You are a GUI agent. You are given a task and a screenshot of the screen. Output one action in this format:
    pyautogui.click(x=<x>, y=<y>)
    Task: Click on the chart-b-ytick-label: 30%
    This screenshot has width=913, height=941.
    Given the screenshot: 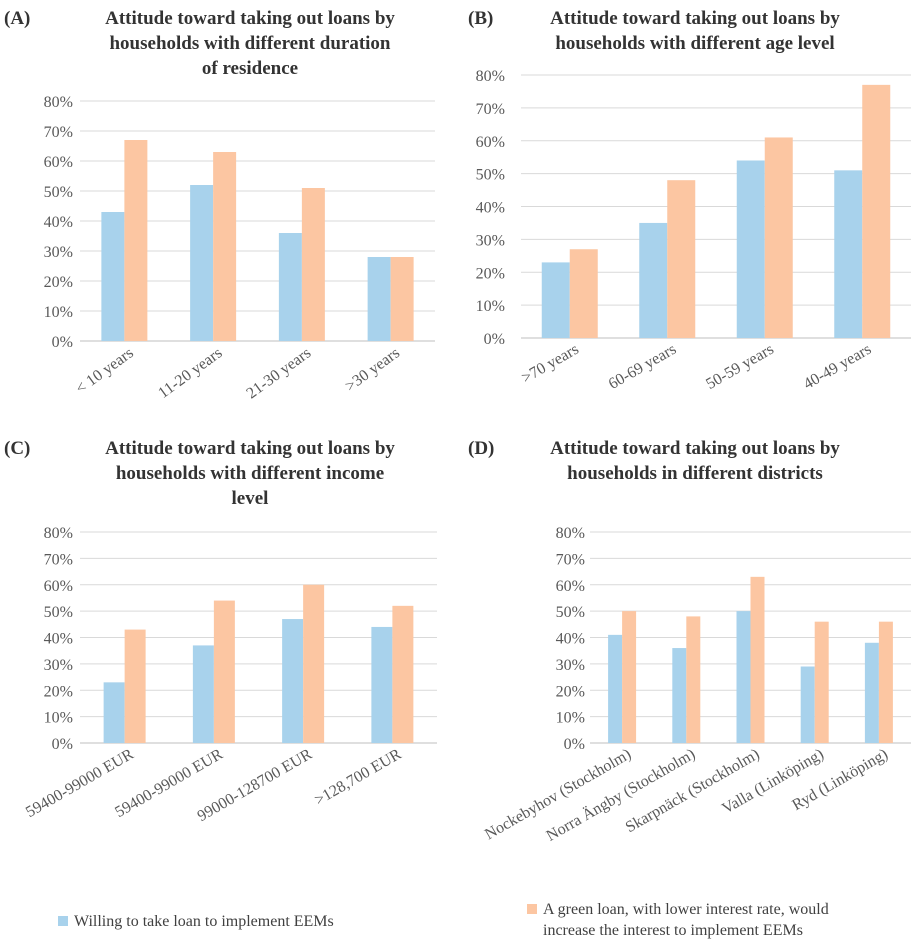 What is the action you would take?
    pyautogui.click(x=490, y=240)
    